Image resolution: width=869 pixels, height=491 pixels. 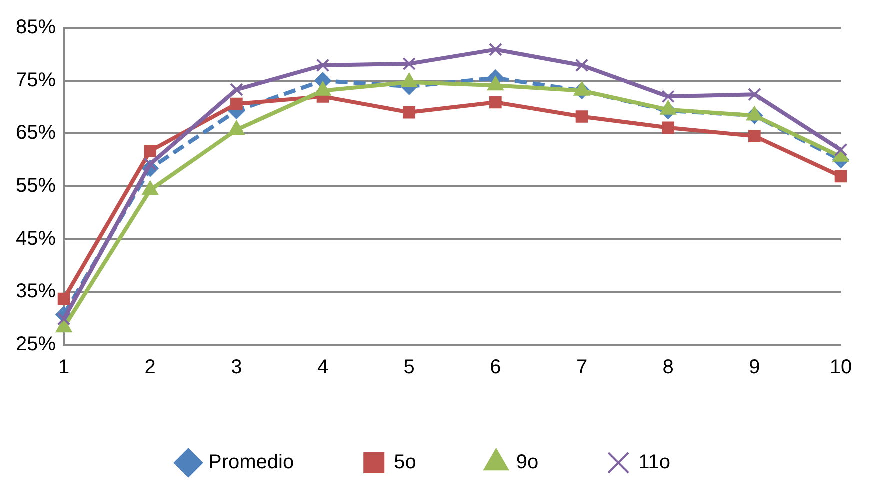 What do you see at coordinates (409, 367) in the screenshot?
I see `x-tick-label: 5` at bounding box center [409, 367].